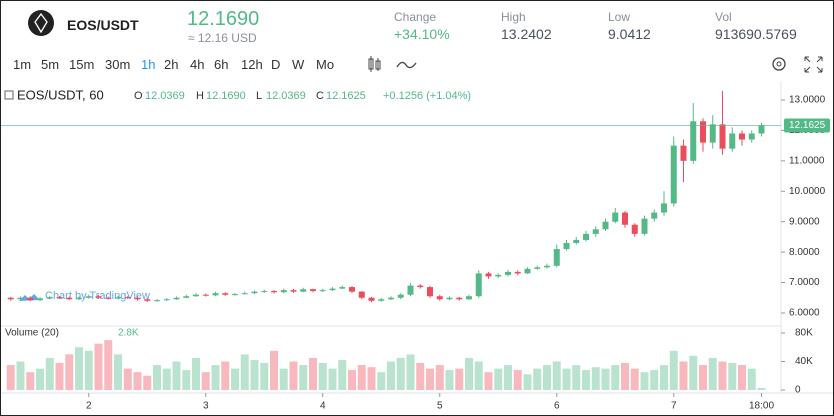 The image size is (834, 416). Describe the element at coordinates (619, 17) in the screenshot. I see `stat-label: Low` at that location.